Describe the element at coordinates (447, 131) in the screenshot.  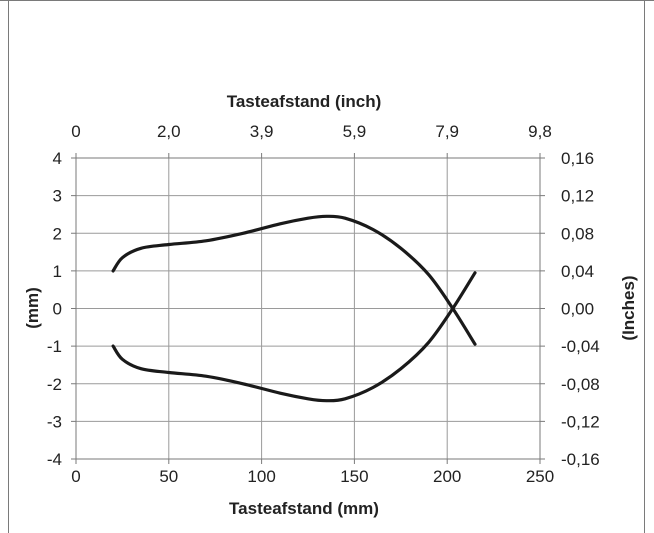
I see `x2-tick-label: 7,9` at that location.